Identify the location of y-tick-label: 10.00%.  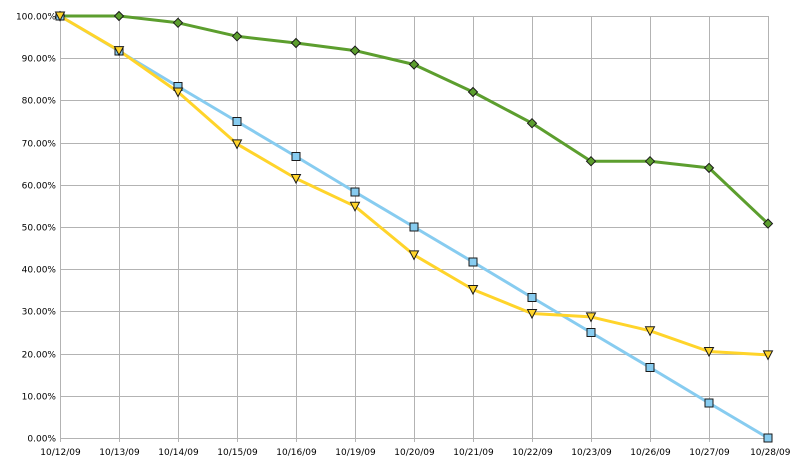
(39, 398).